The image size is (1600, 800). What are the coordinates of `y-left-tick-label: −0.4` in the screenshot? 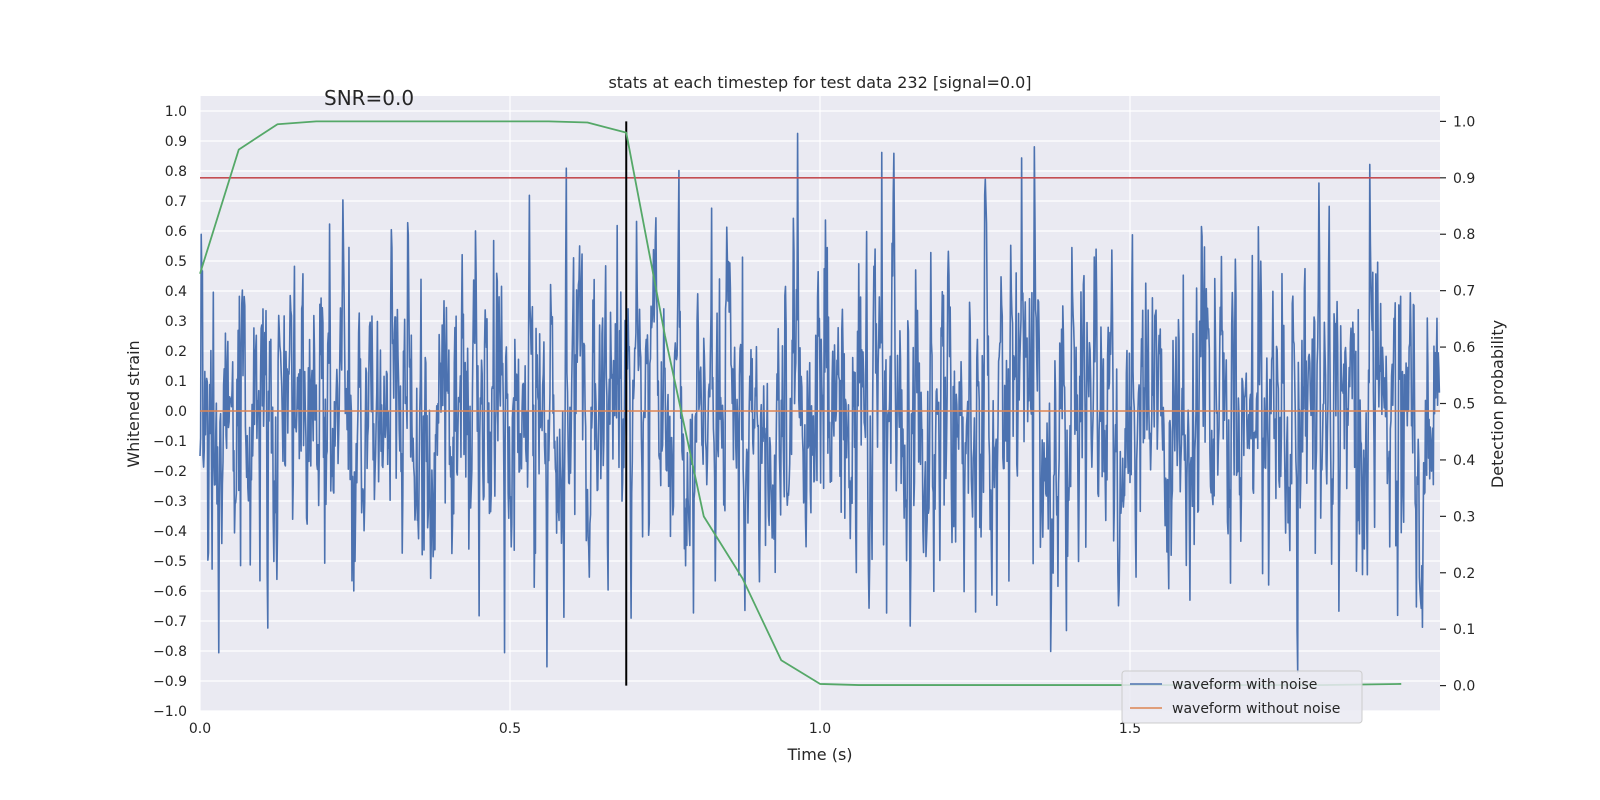 It's located at (170, 532).